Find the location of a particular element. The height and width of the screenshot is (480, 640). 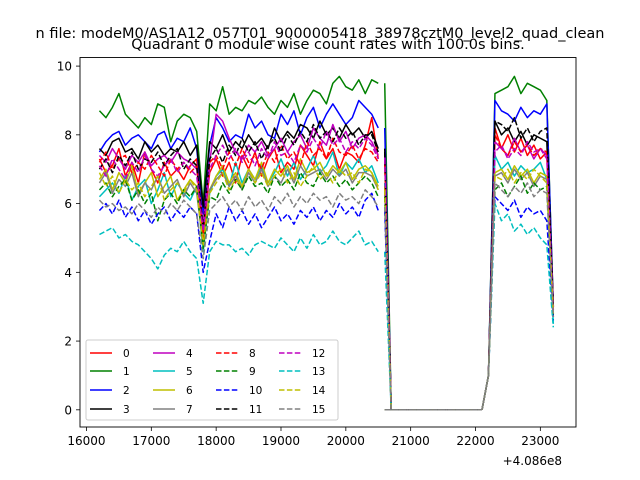

x-tick-label: 17000 is located at coordinates (151, 441).